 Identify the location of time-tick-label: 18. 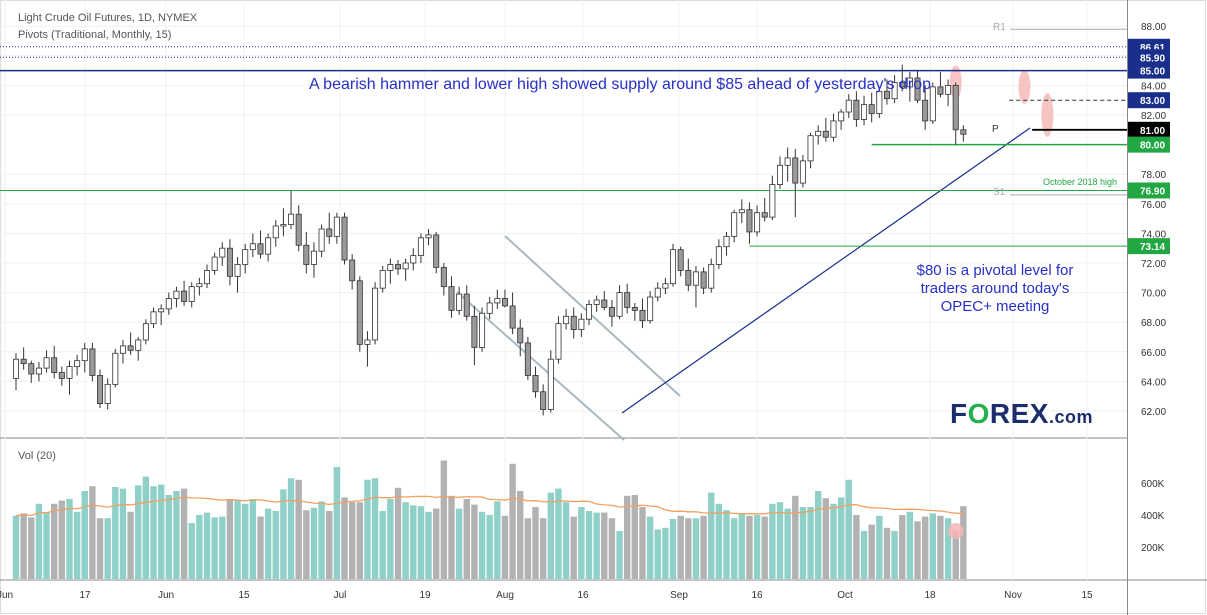
(930, 595).